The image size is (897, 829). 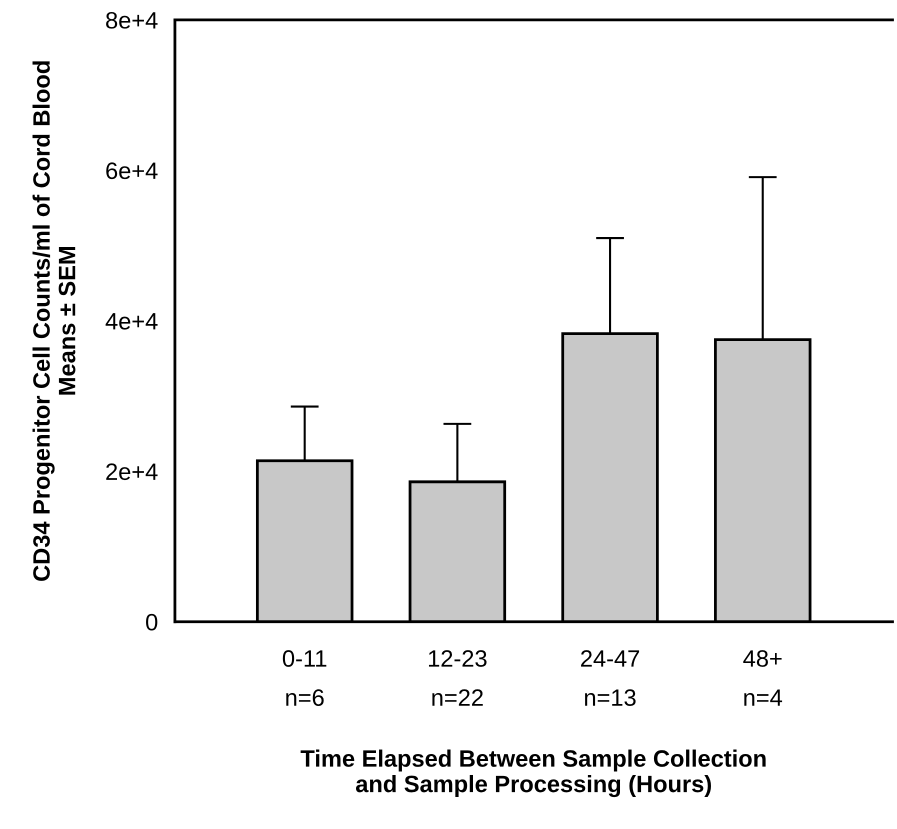 What do you see at coordinates (304, 678) in the screenshot?
I see `x-tick-label: 0-11 n=6` at bounding box center [304, 678].